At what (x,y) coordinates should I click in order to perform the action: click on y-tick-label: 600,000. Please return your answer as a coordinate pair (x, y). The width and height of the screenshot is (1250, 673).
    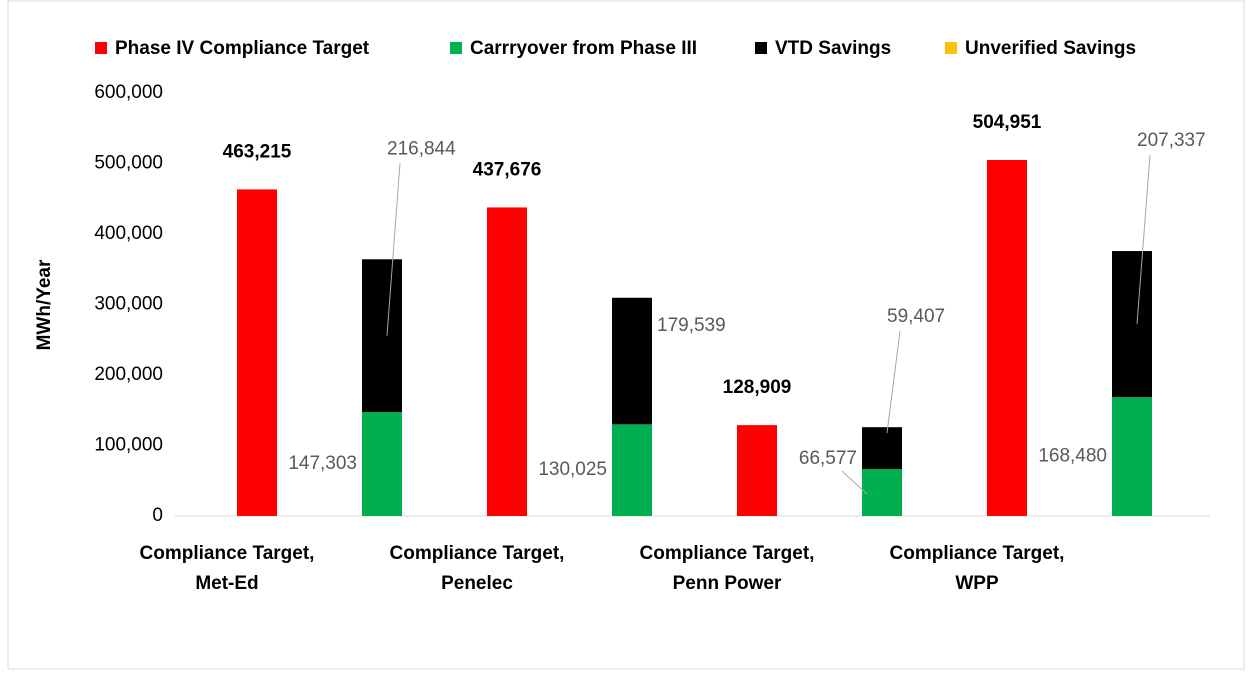
    Looking at the image, I should click on (128, 92).